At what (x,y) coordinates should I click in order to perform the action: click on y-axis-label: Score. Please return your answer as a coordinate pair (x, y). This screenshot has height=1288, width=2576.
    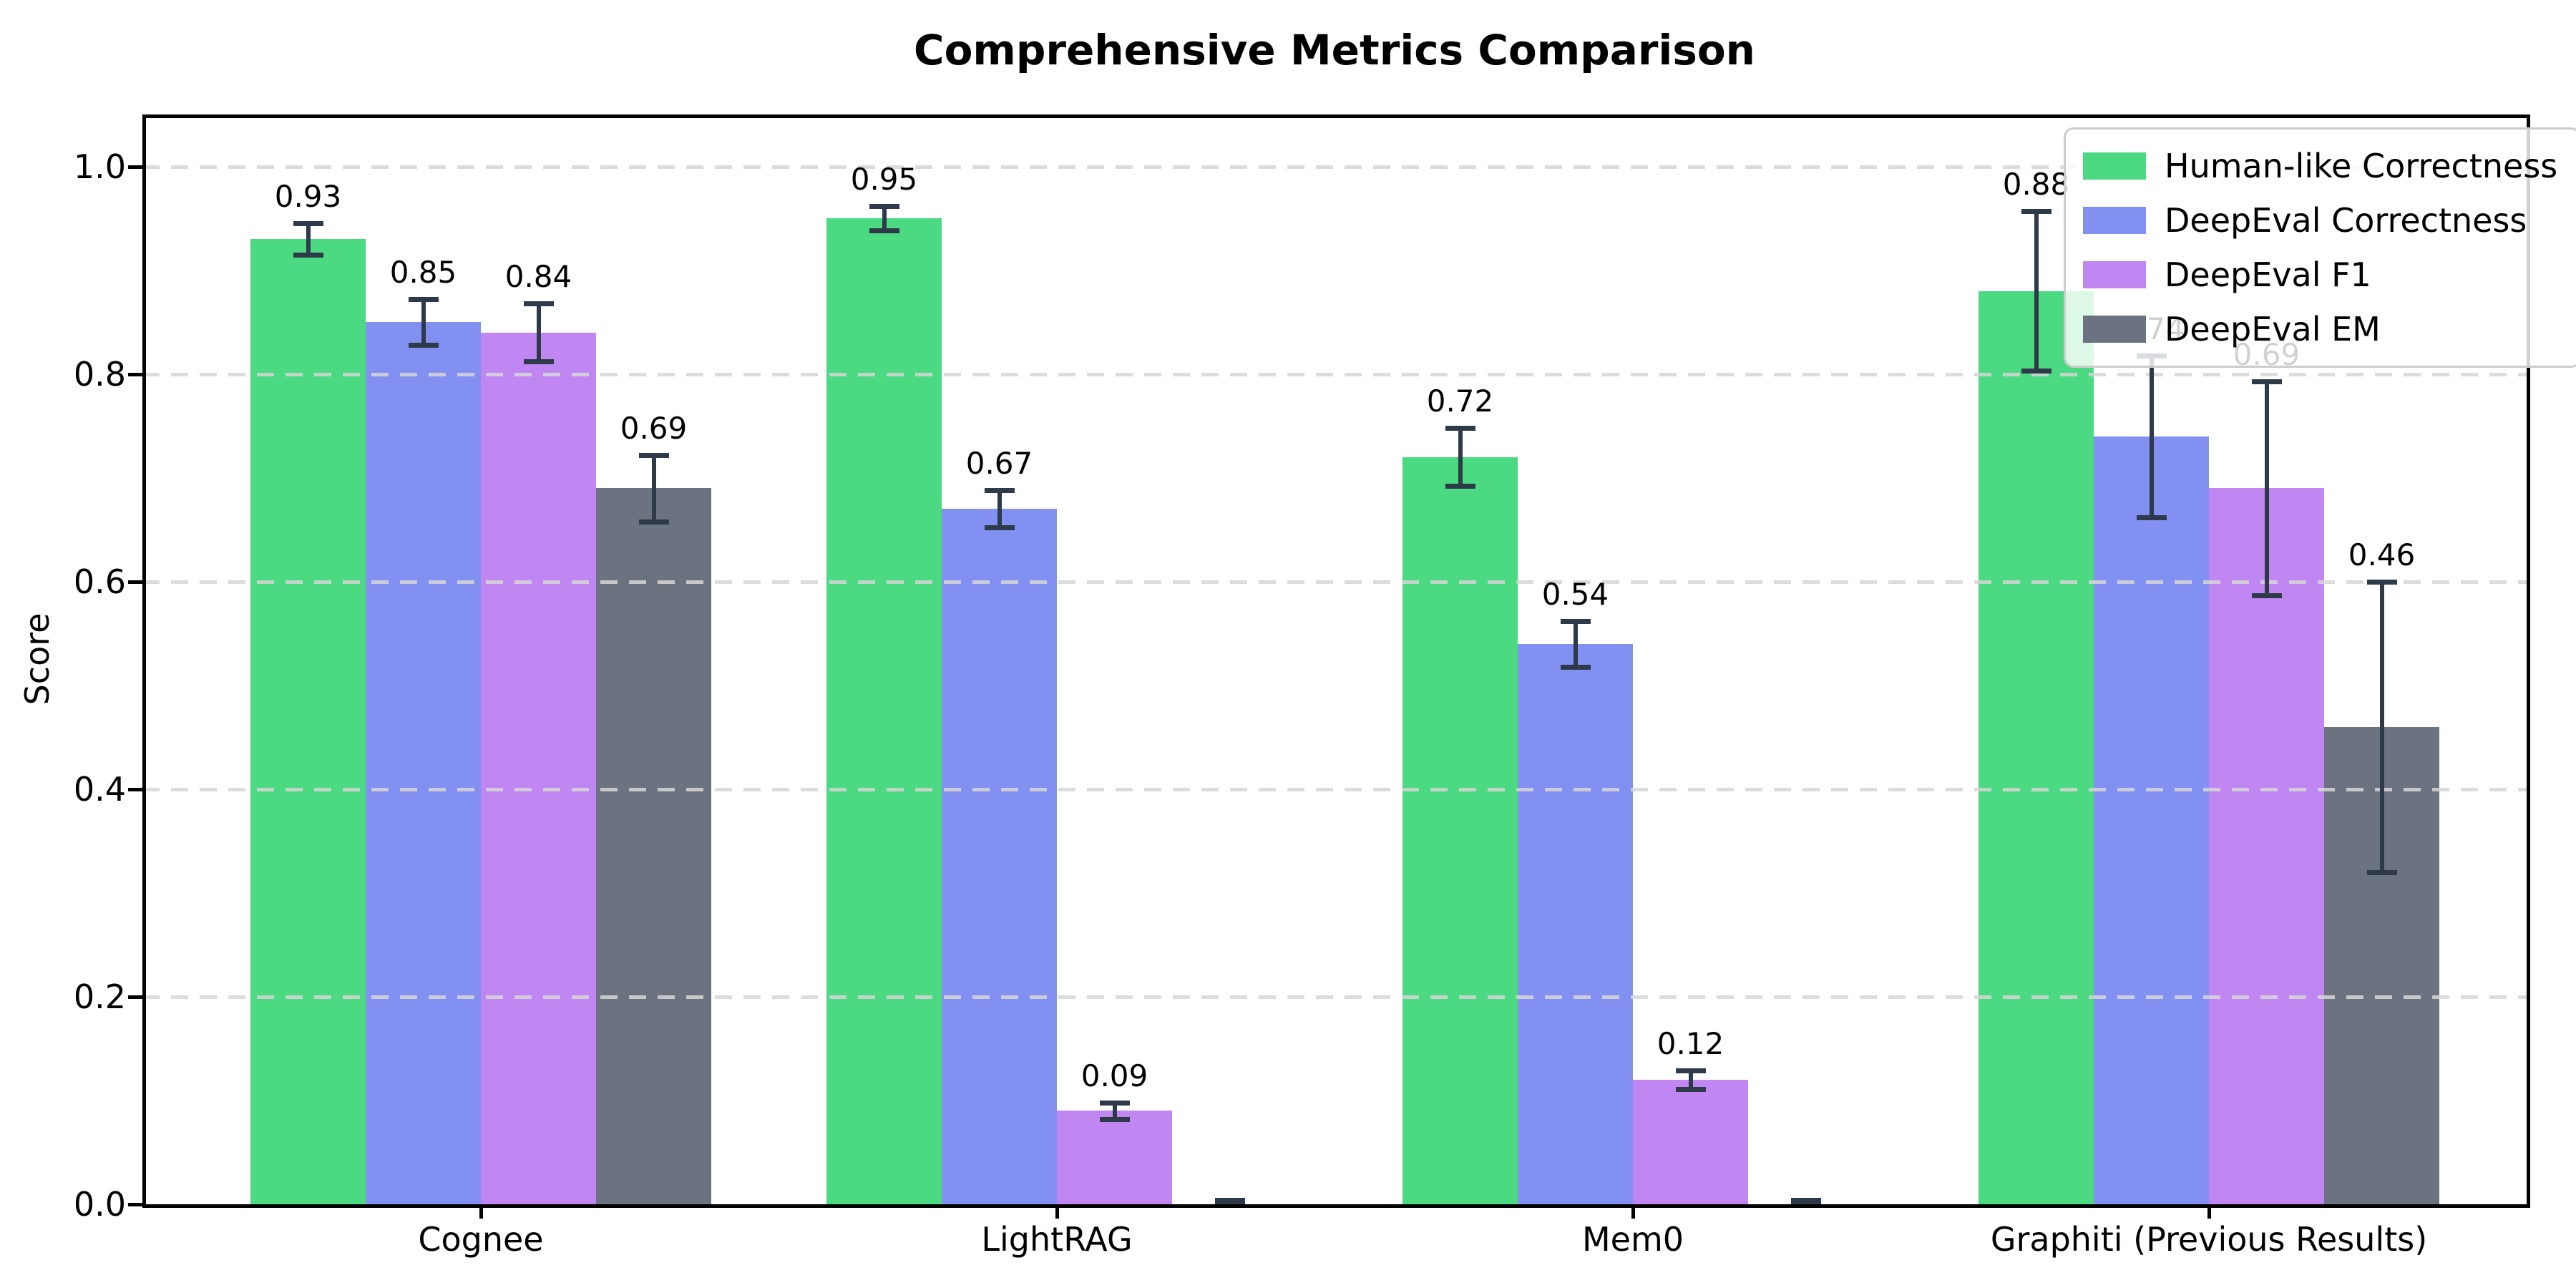
    Looking at the image, I should click on (37, 659).